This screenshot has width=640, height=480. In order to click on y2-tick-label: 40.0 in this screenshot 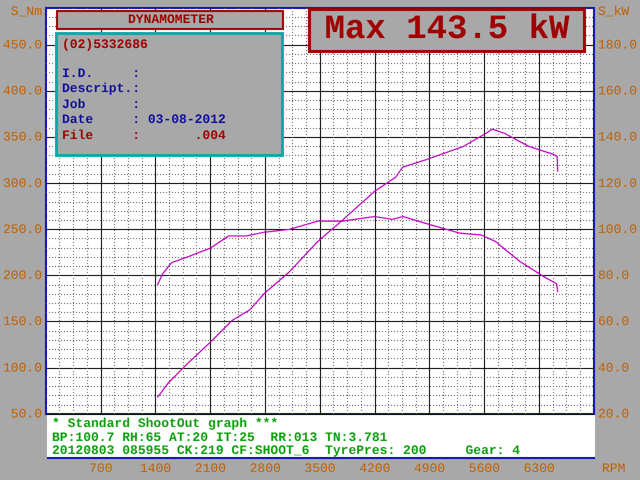, I will do `click(614, 368)`.